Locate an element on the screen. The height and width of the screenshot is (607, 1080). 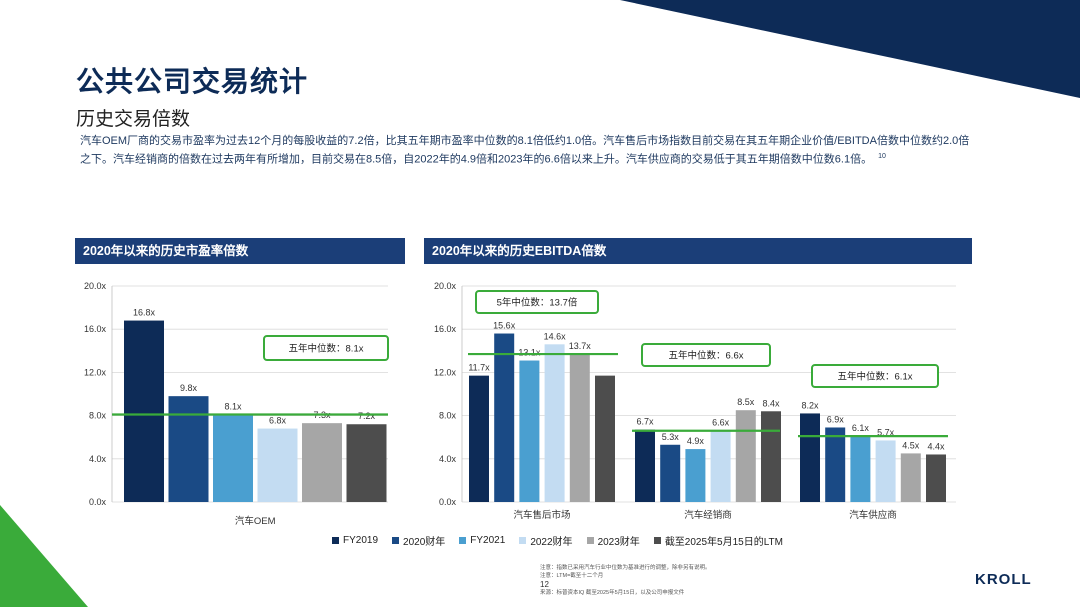
legend-label: FY2019 is located at coordinates (361, 540).